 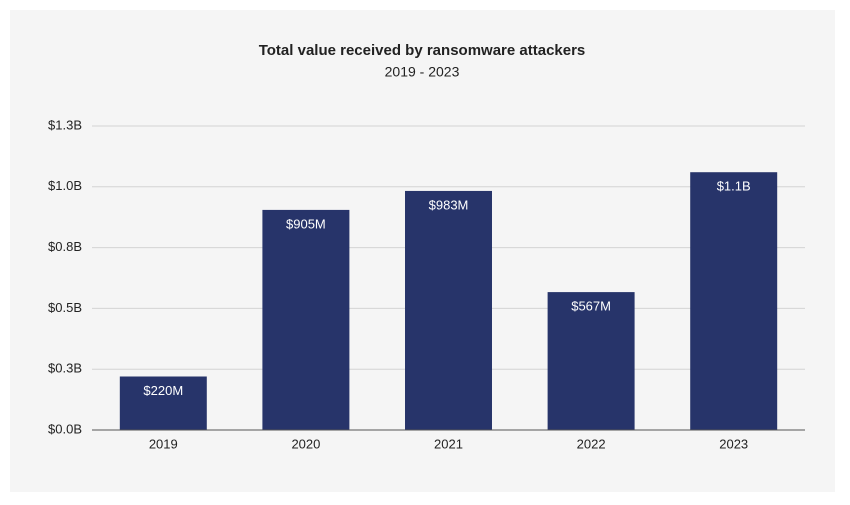 I want to click on value-label: $983M, so click(x=449, y=204).